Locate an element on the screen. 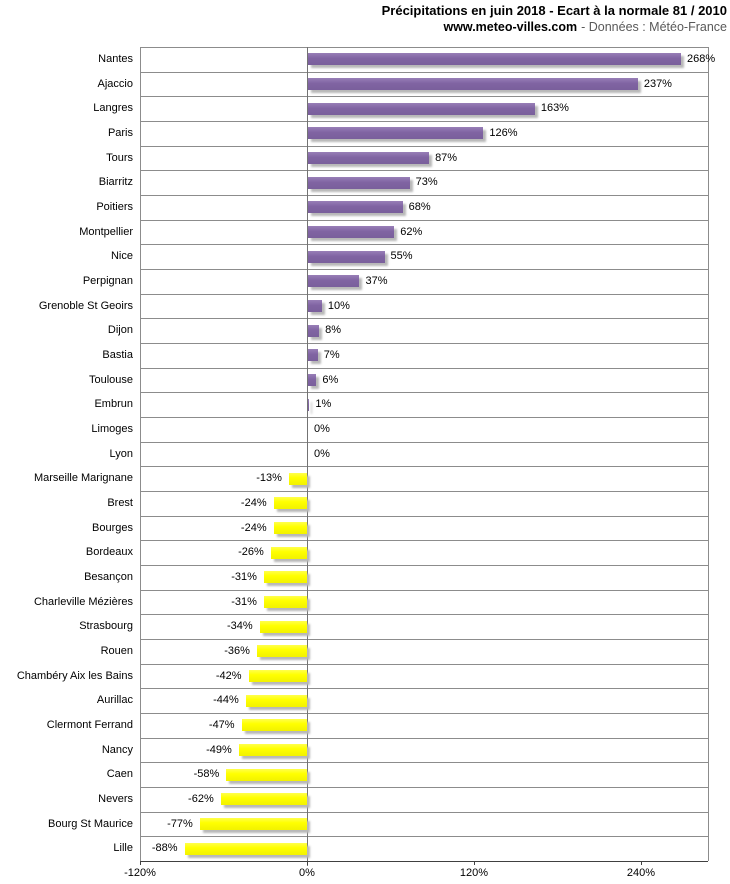 Image resolution: width=730 pixels, height=884 pixels. category-label: Grenoble St Geoirs is located at coordinates (85, 305).